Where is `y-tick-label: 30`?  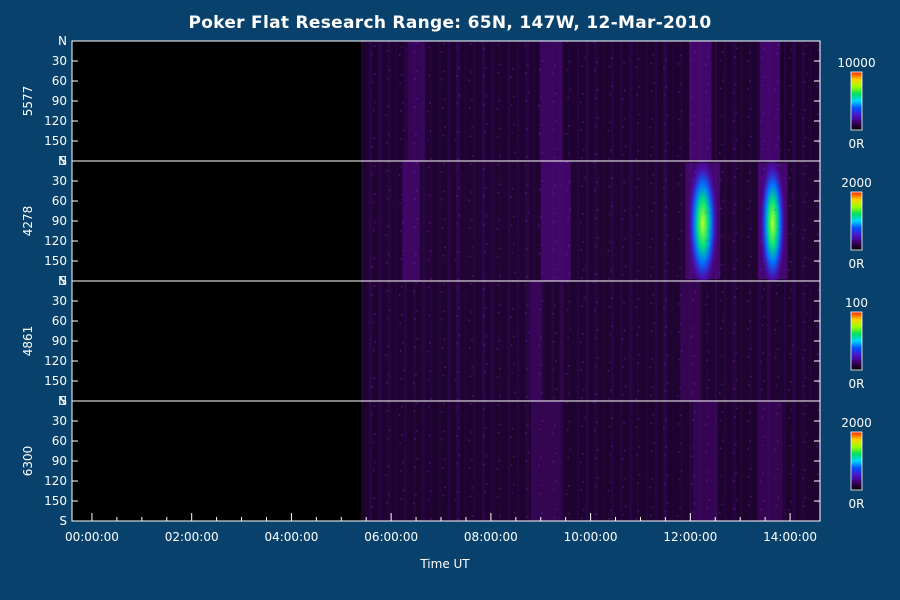 y-tick-label: 30 is located at coordinates (59, 181).